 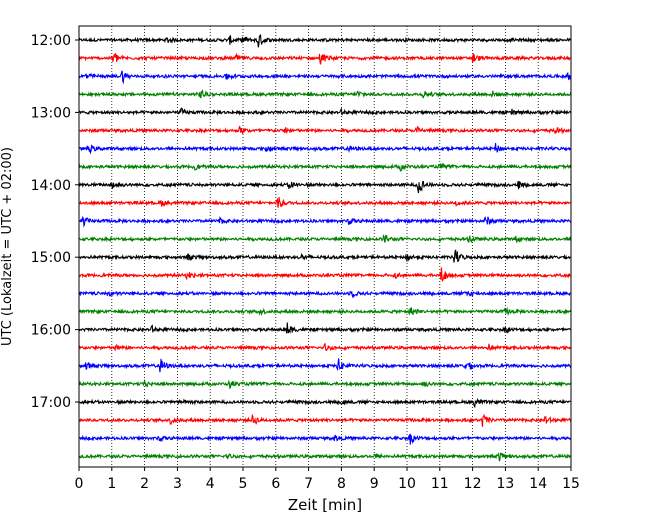 What do you see at coordinates (440, 484) in the screenshot?
I see `x-tick-label: 11` at bounding box center [440, 484].